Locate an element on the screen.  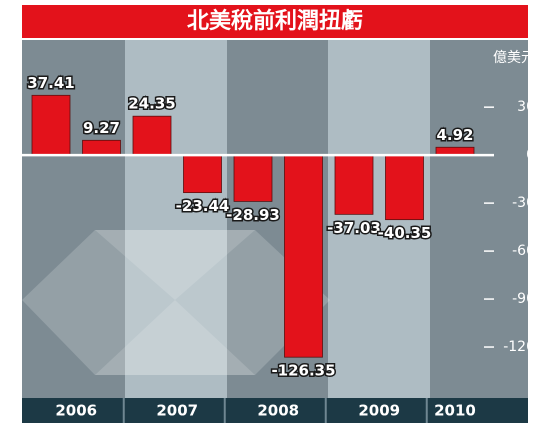
y-unit: 億美元 is located at coordinates (514, 58).